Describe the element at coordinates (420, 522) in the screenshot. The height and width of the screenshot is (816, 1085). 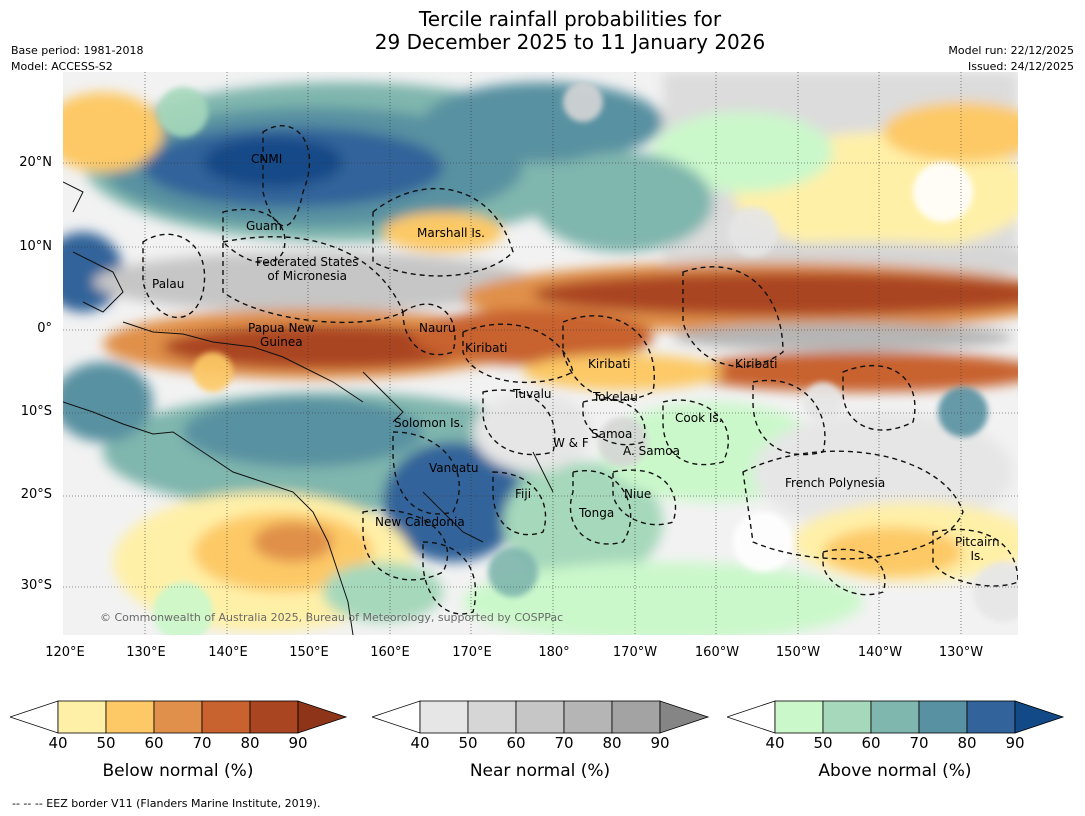
I see `region-label: New Caledonia` at that location.